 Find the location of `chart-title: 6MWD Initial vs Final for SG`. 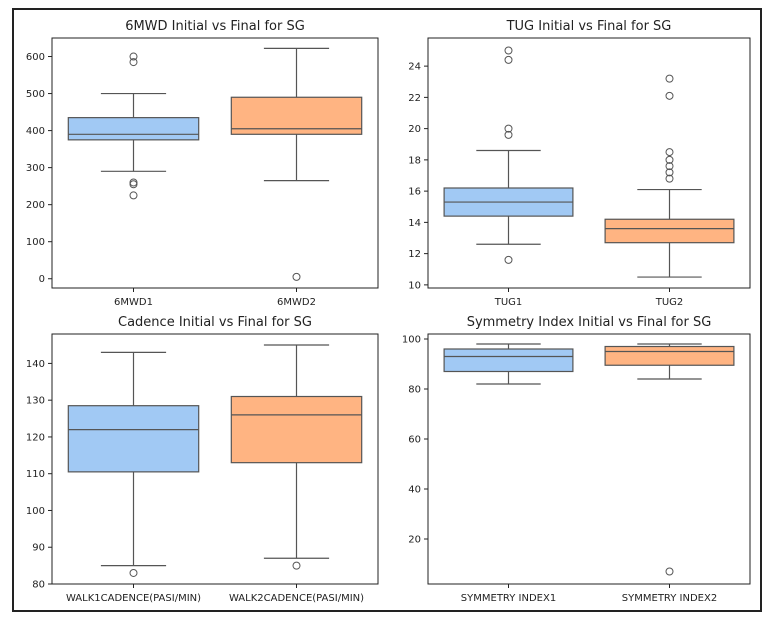

chart-title: 6MWD Initial vs Final for SG is located at coordinates (215, 26).